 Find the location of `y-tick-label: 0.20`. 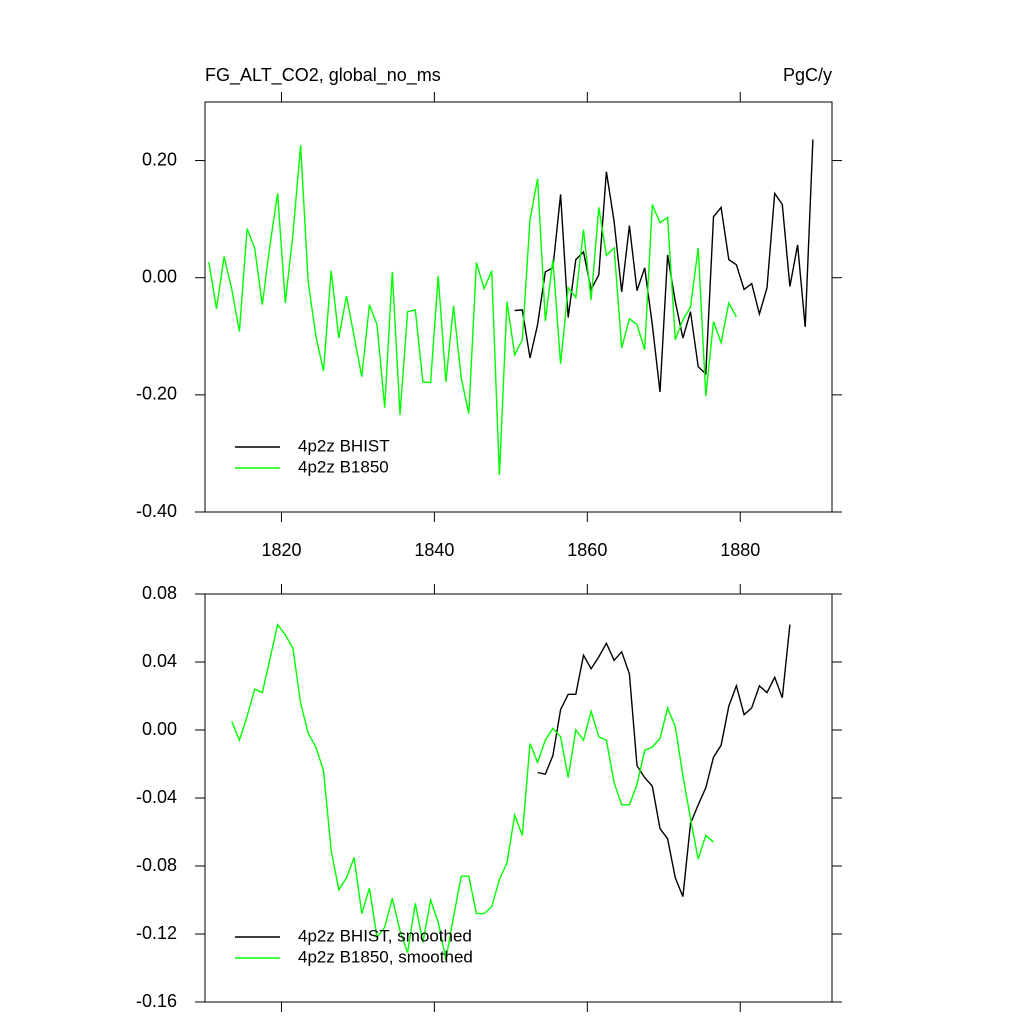

y-tick-label: 0.20 is located at coordinates (159, 159).